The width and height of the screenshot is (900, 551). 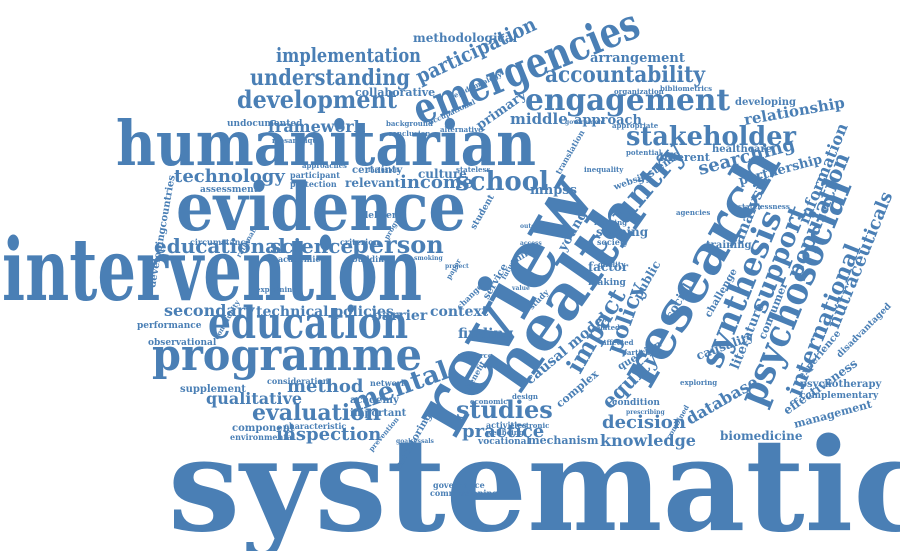 I want to click on word-academy: academy, so click(x=375, y=400).